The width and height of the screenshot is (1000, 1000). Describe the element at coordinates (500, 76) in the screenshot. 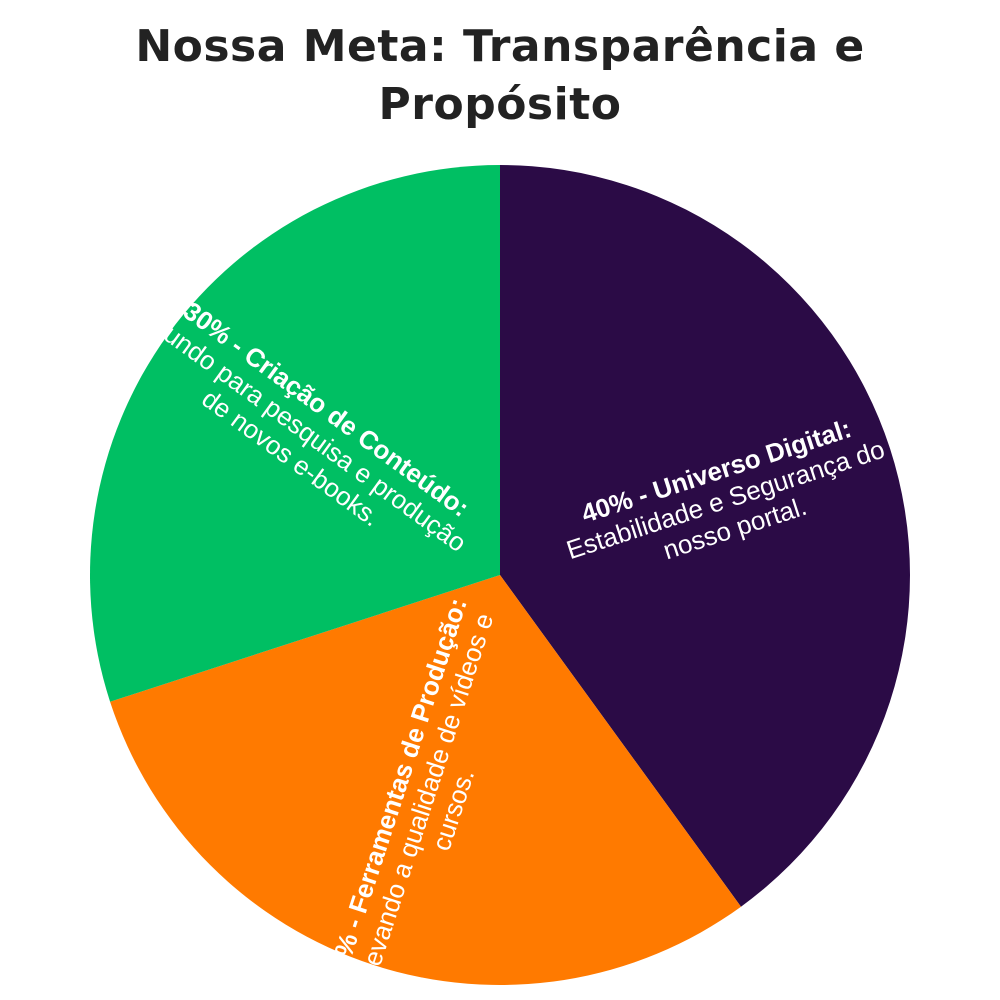

I see `chart-title: Nossa Meta: Transparência e Propósito` at that location.